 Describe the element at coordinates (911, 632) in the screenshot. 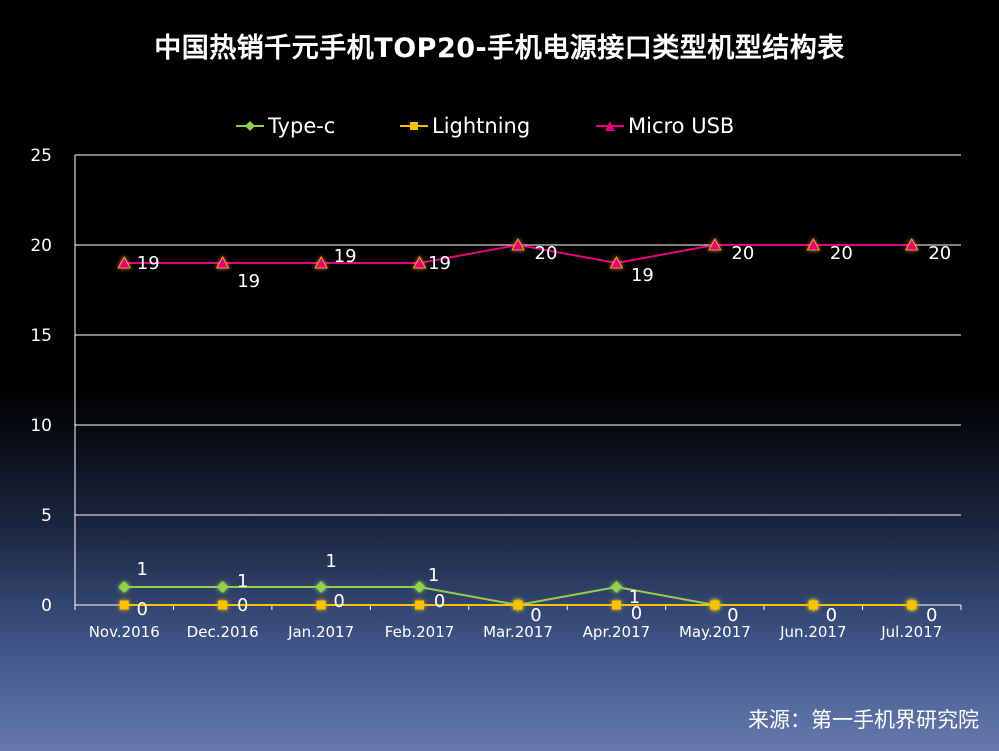

I see `x-tick-label-8: Jul.2017` at that location.